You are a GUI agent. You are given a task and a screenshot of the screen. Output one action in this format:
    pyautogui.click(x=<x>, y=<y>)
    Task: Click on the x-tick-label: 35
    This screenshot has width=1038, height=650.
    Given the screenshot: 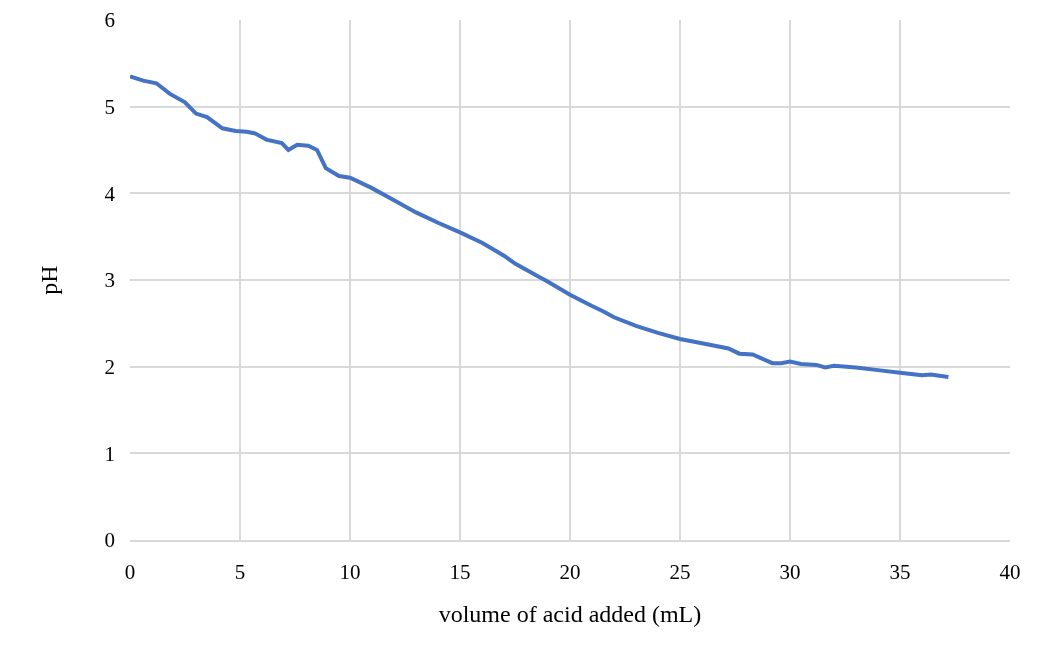 What is the action you would take?
    pyautogui.click(x=900, y=572)
    